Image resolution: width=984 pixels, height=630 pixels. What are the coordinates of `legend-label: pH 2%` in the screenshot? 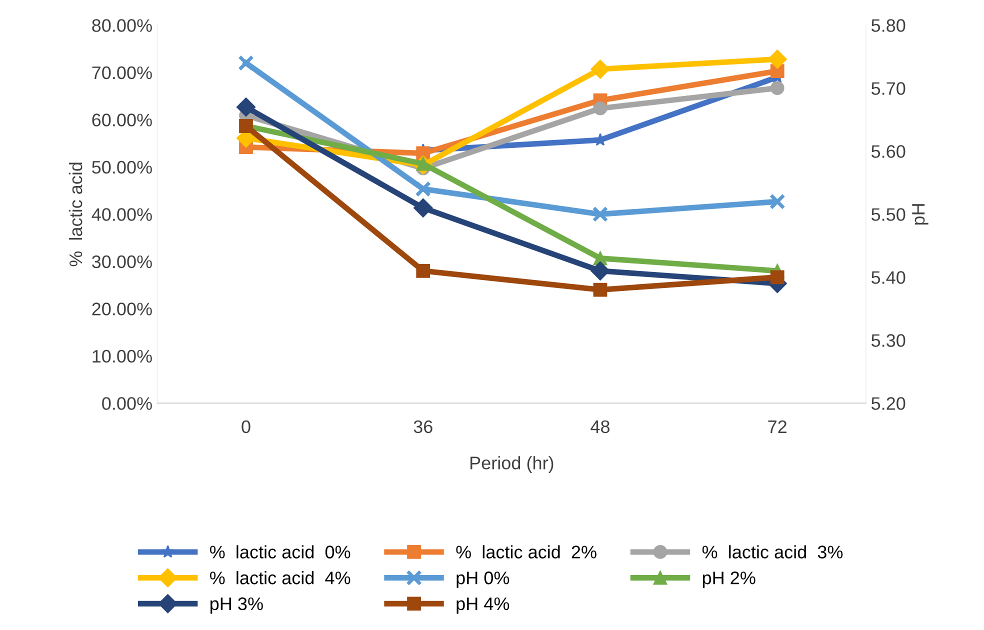 It's located at (729, 580).